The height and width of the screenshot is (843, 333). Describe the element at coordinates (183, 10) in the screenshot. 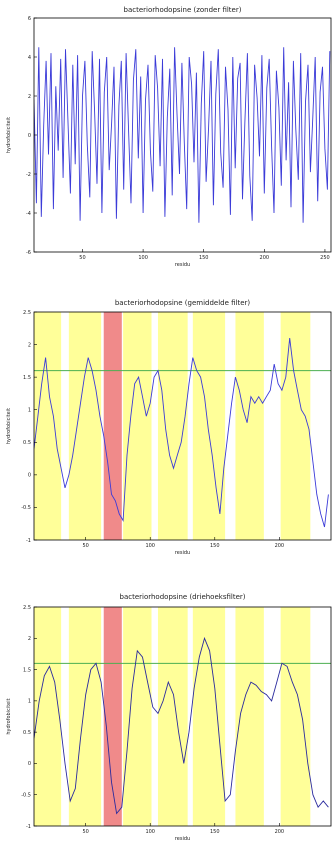

I see `chart-title: bacteriorhodopsine (zonder filter)` at that location.